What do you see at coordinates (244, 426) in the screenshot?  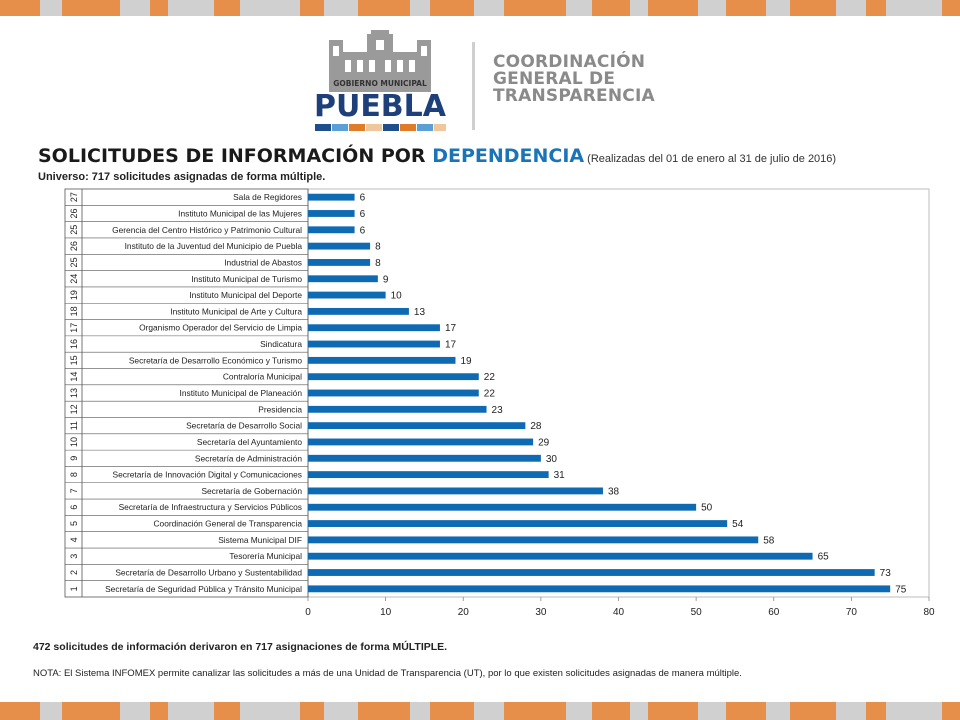 I see `category-label: Secretaría de Desarrollo Social` at bounding box center [244, 426].